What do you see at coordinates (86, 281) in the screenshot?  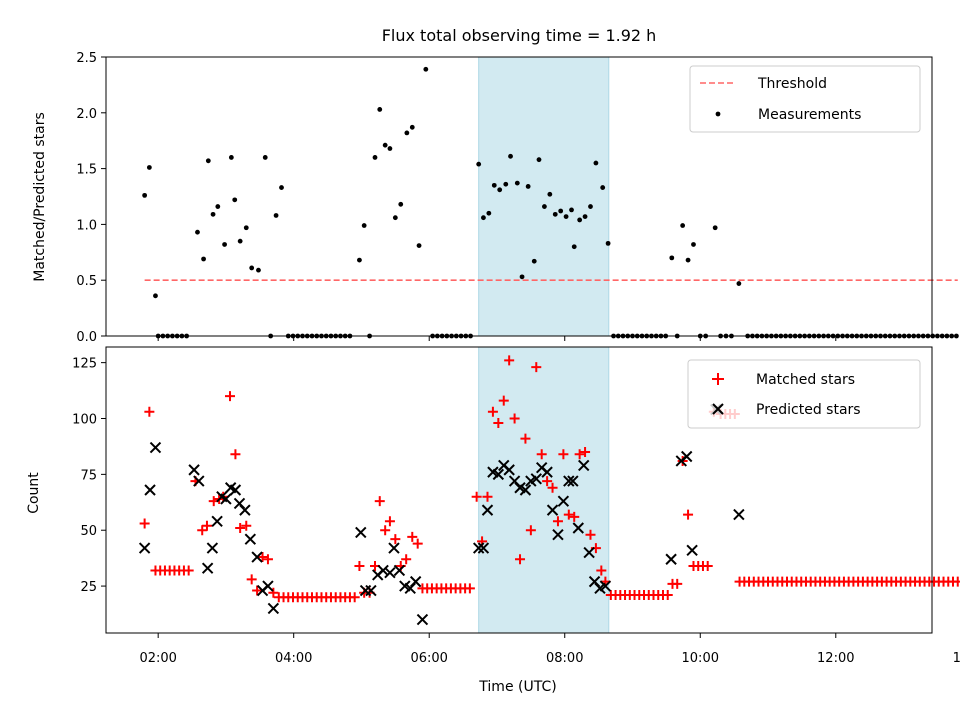 I see `top-y-tick-label: 0.5` at bounding box center [86, 281].